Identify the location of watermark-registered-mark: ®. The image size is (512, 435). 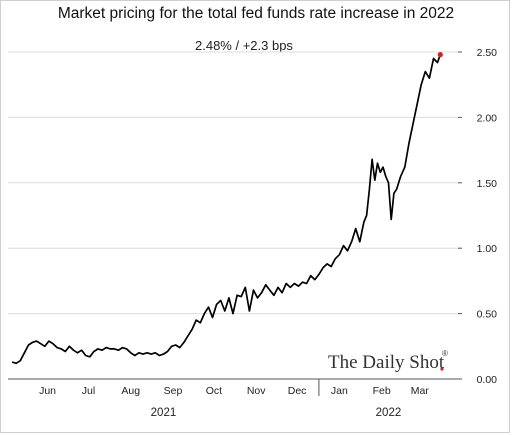
(445, 353).